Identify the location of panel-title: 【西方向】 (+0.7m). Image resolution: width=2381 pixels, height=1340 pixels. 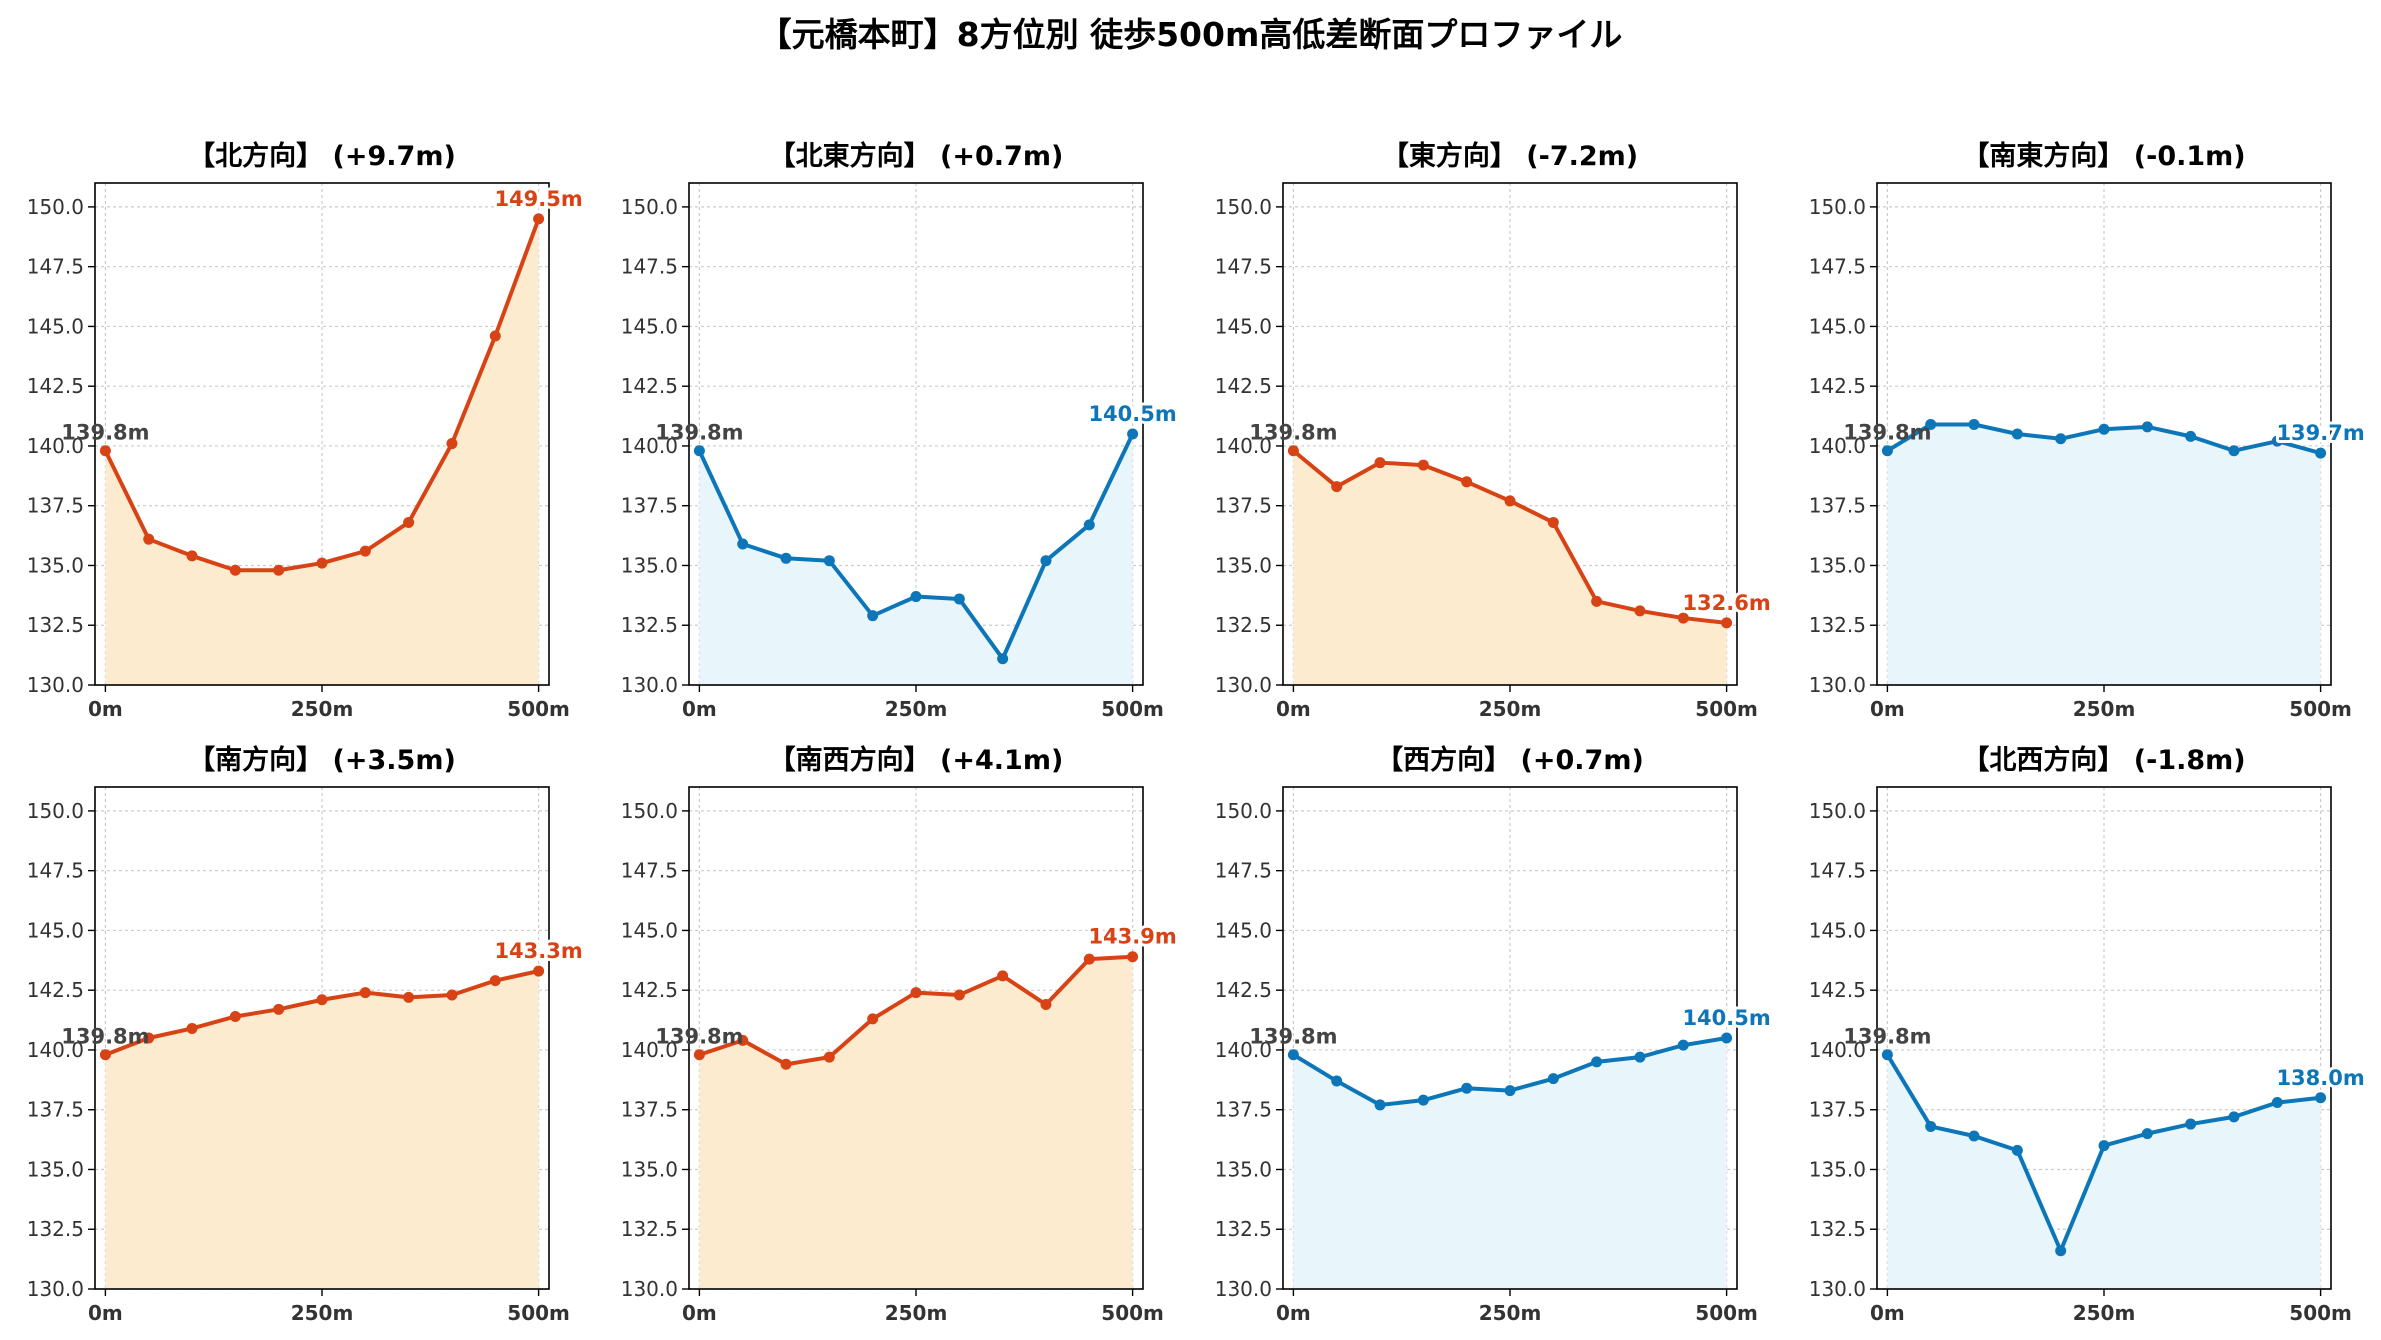
(1510, 760).